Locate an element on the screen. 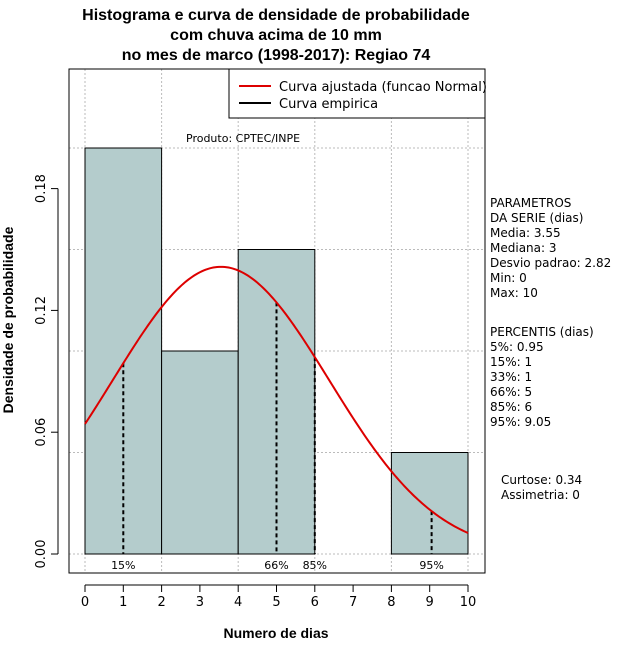 This screenshot has height=660, width=640. stat-line: DA SERIE (dias) is located at coordinates (536, 218).